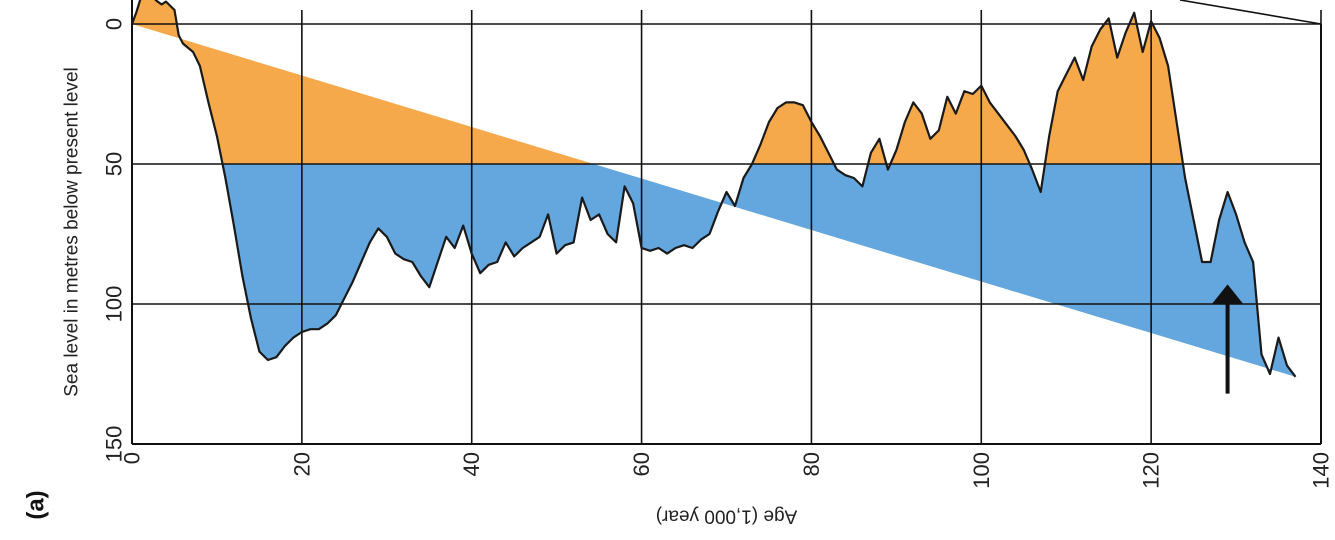 The width and height of the screenshot is (1335, 540). What do you see at coordinates (981, 470) in the screenshot?
I see `x-tick-label: 100` at bounding box center [981, 470].